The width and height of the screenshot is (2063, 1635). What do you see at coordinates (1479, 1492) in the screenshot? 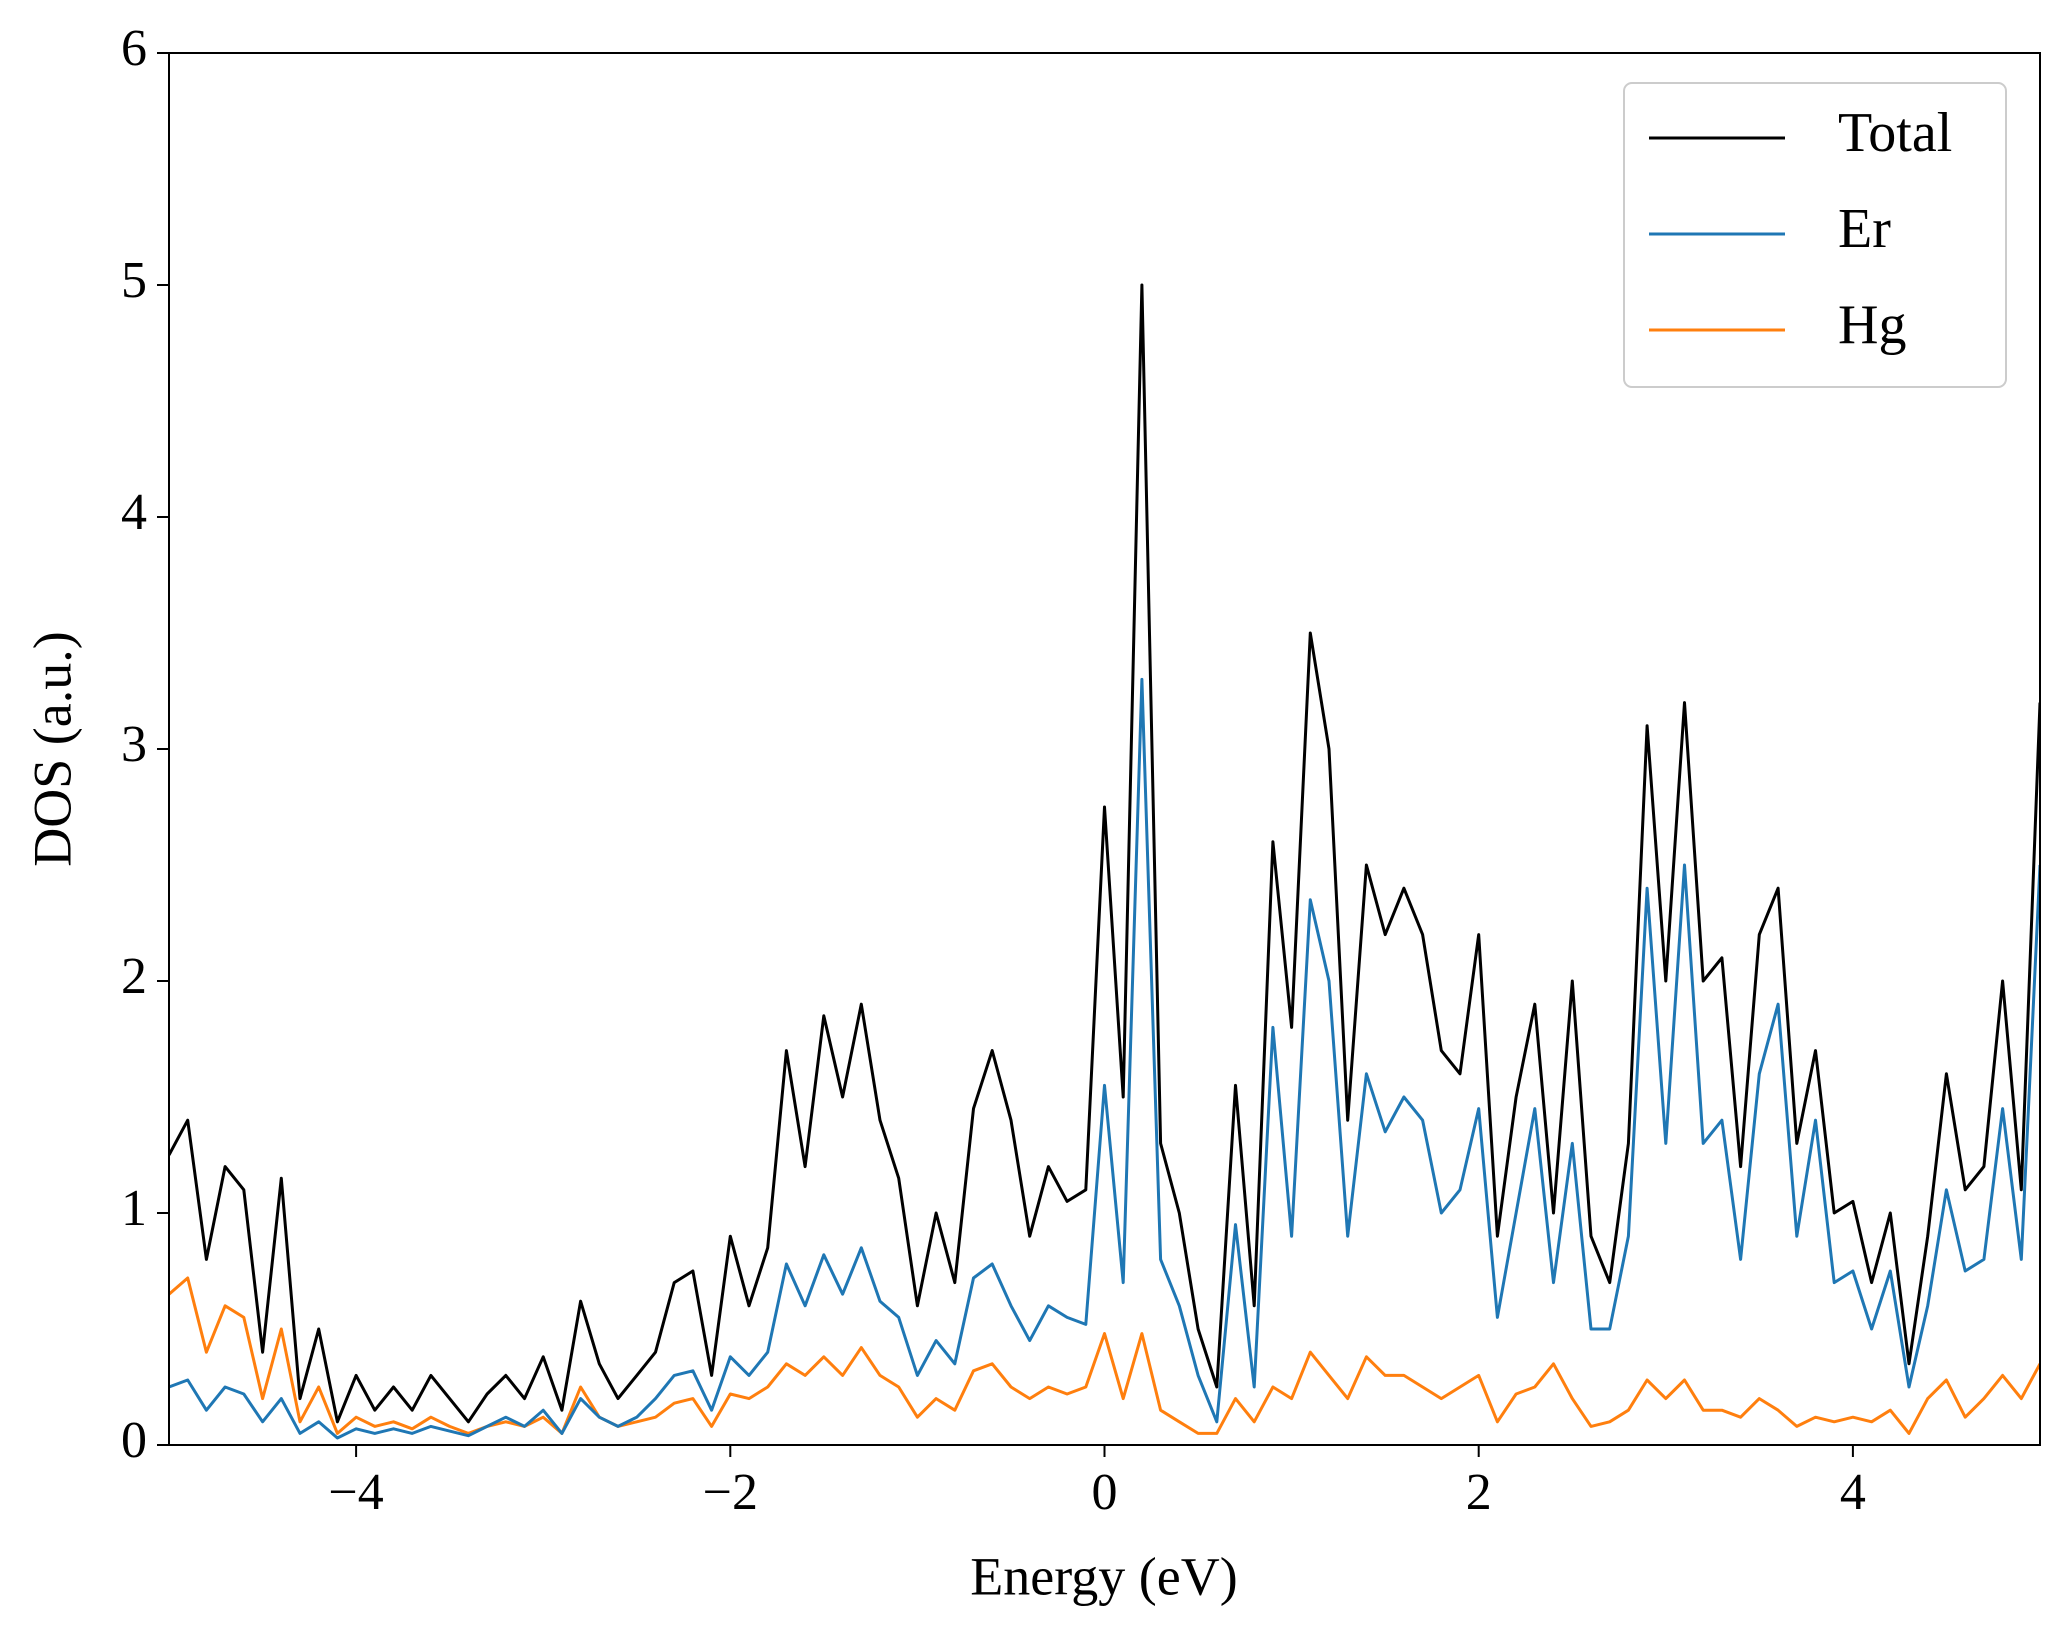
I see `x-tick-label: 2` at bounding box center [1479, 1492].